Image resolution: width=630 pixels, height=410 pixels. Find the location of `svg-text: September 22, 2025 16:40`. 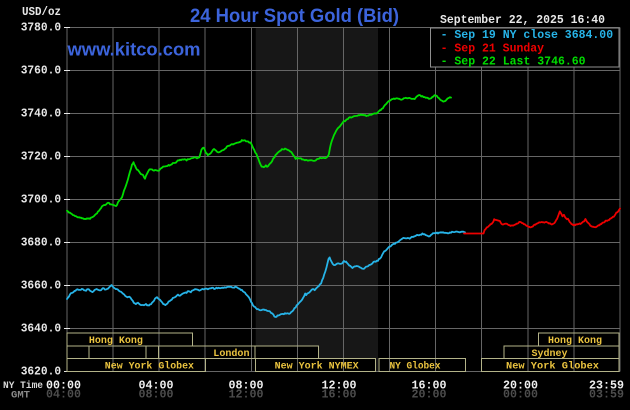

svg-text: September 22, 2025 16:40 is located at coordinates (522, 20).